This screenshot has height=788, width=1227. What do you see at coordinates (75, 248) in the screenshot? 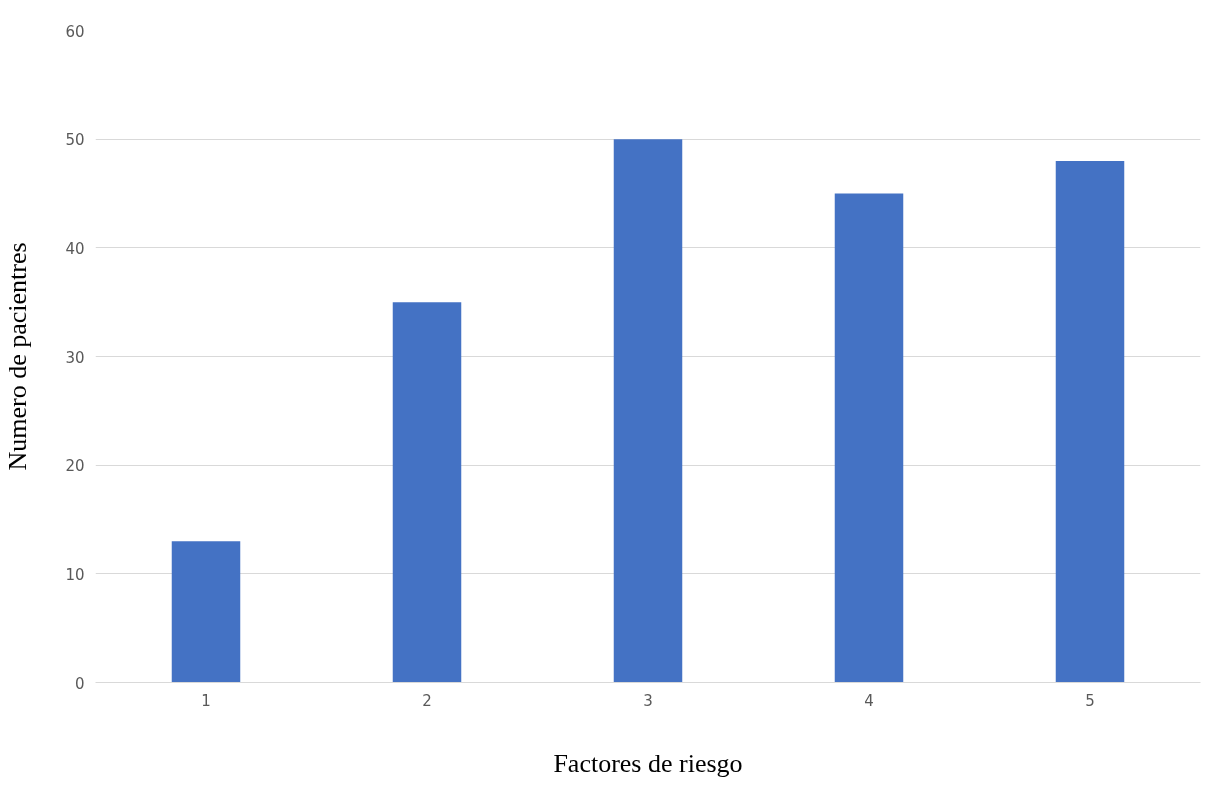
I see `y-tick-label: 40` at bounding box center [75, 248].